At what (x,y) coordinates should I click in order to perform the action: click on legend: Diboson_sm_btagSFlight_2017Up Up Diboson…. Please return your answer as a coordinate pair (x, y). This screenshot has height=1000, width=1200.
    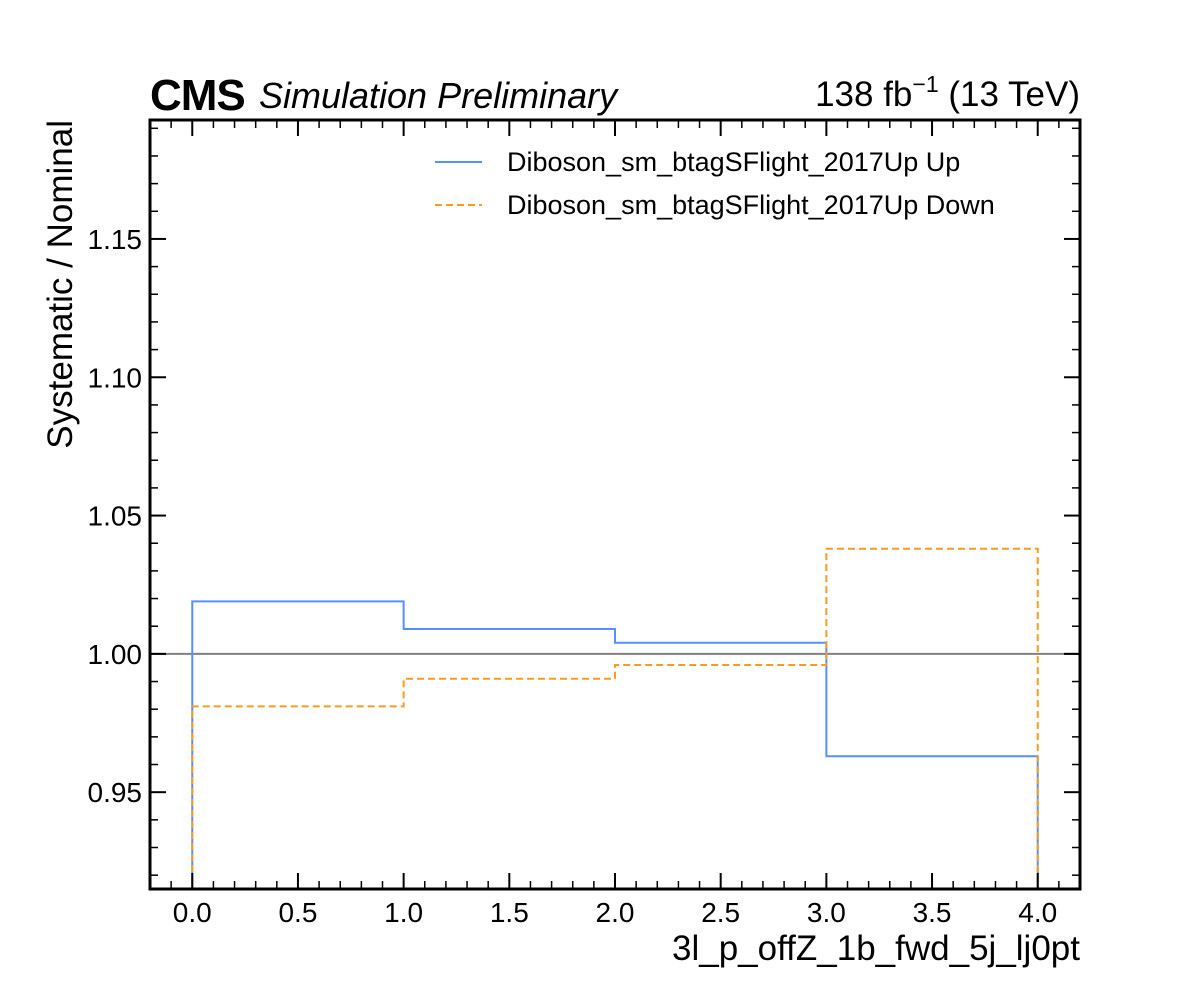
    Looking at the image, I should click on (715, 183).